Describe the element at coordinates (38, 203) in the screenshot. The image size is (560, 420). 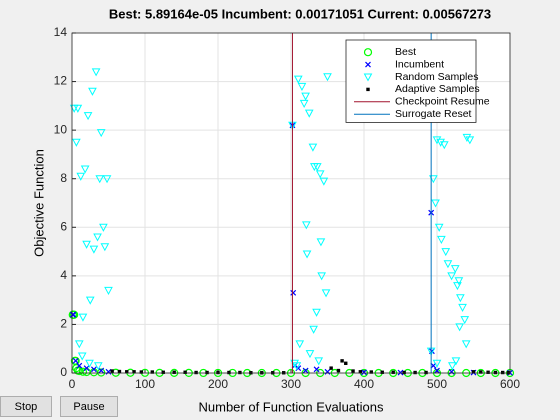
I see `y-axis-label: Objective Function` at that location.